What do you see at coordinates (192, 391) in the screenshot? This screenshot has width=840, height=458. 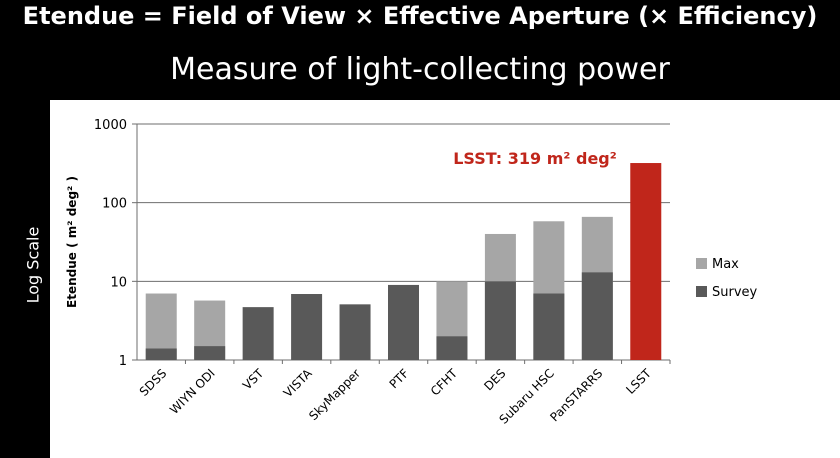 I see `x-tick-label: WIYN ODI` at bounding box center [192, 391].